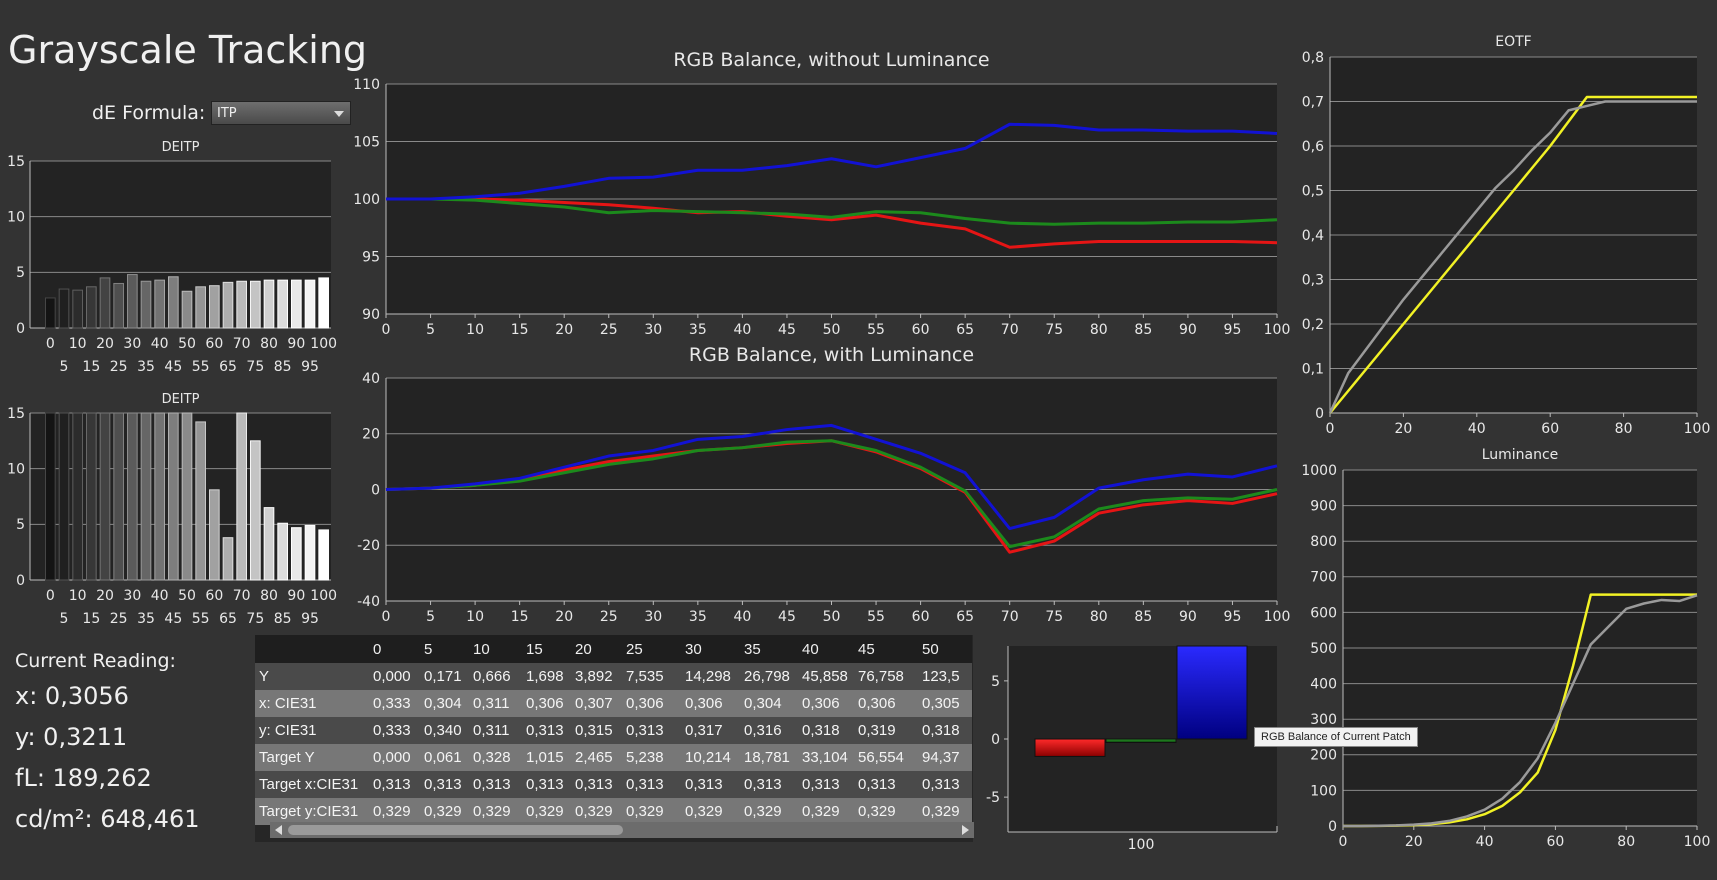  What do you see at coordinates (596, 757) in the screenshot?
I see `table-cell: 2,465` at bounding box center [596, 757].